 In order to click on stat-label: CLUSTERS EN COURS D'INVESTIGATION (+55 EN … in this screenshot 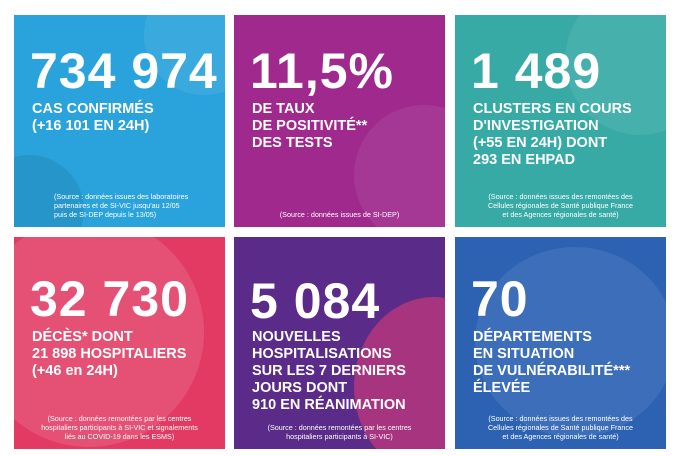, I will do `click(552, 135)`.